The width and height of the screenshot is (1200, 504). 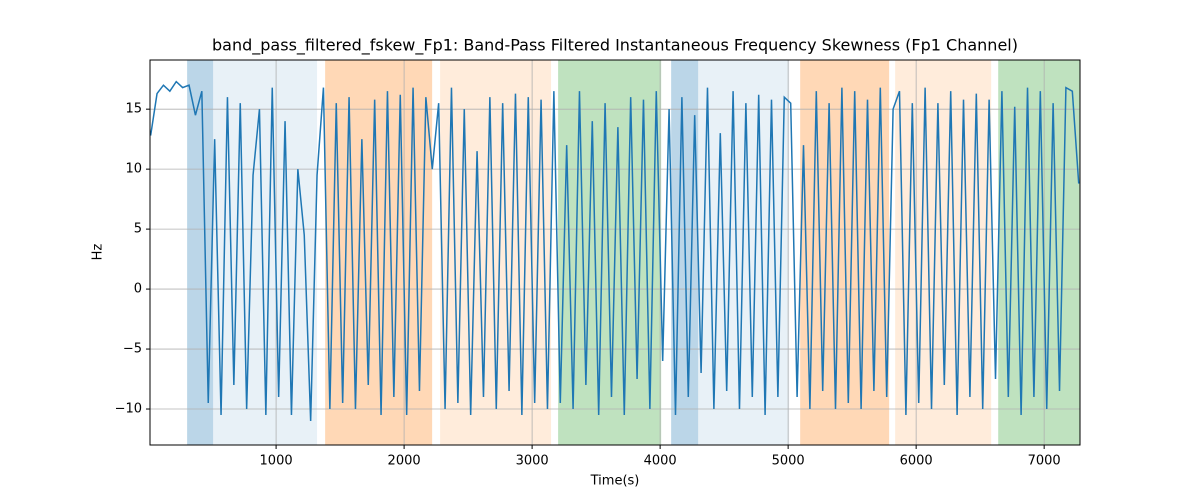 What do you see at coordinates (788, 461) in the screenshot?
I see `x-tick-label: 5000` at bounding box center [788, 461].